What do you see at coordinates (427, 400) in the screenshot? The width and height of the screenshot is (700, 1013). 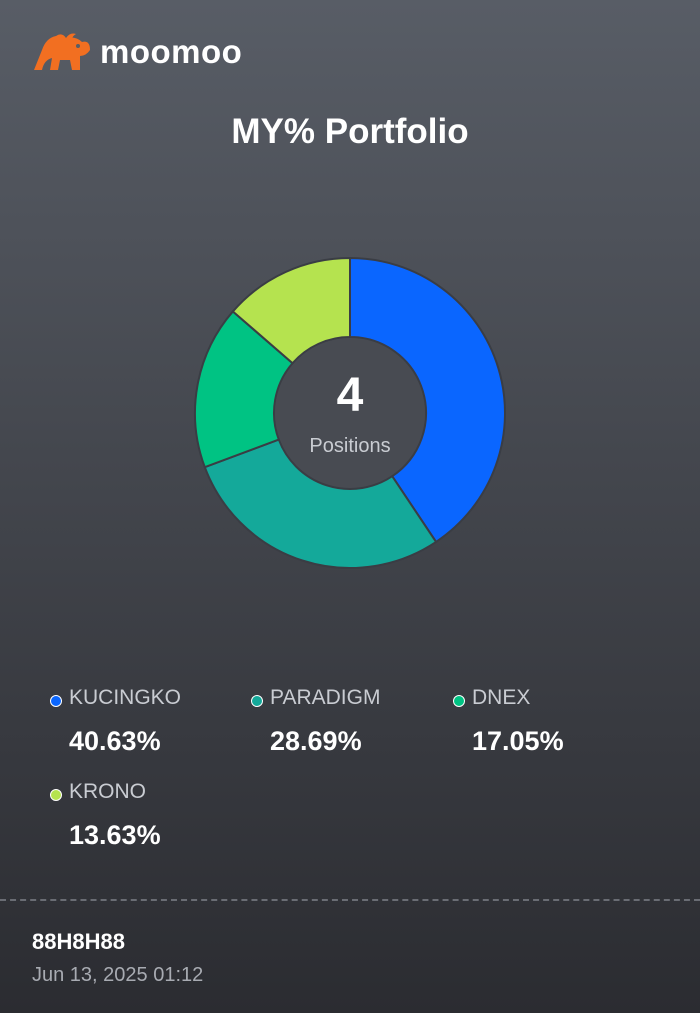 I see `donut-slice-kucingko` at bounding box center [427, 400].